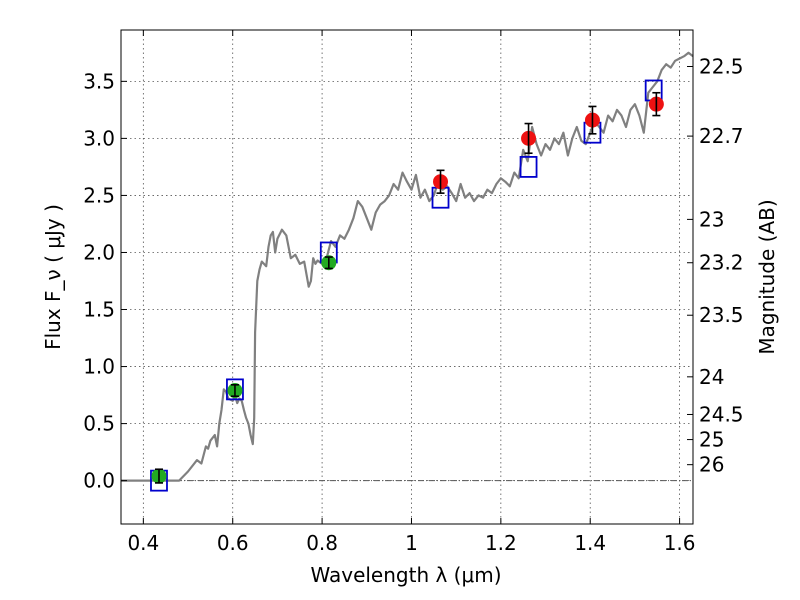 This screenshot has height=600, width=800. What do you see at coordinates (99, 138) in the screenshot?
I see `y-tick-label: 3.0` at bounding box center [99, 138].